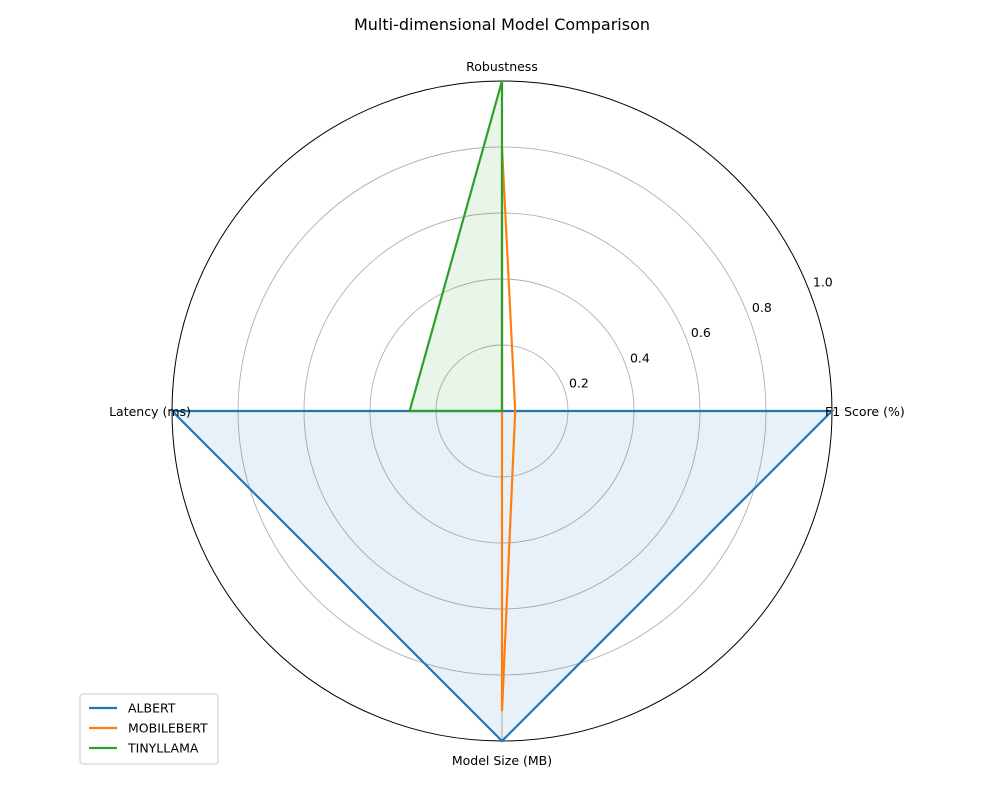  I want to click on legend-label-mobilebert: MOBILEBERT, so click(168, 728).